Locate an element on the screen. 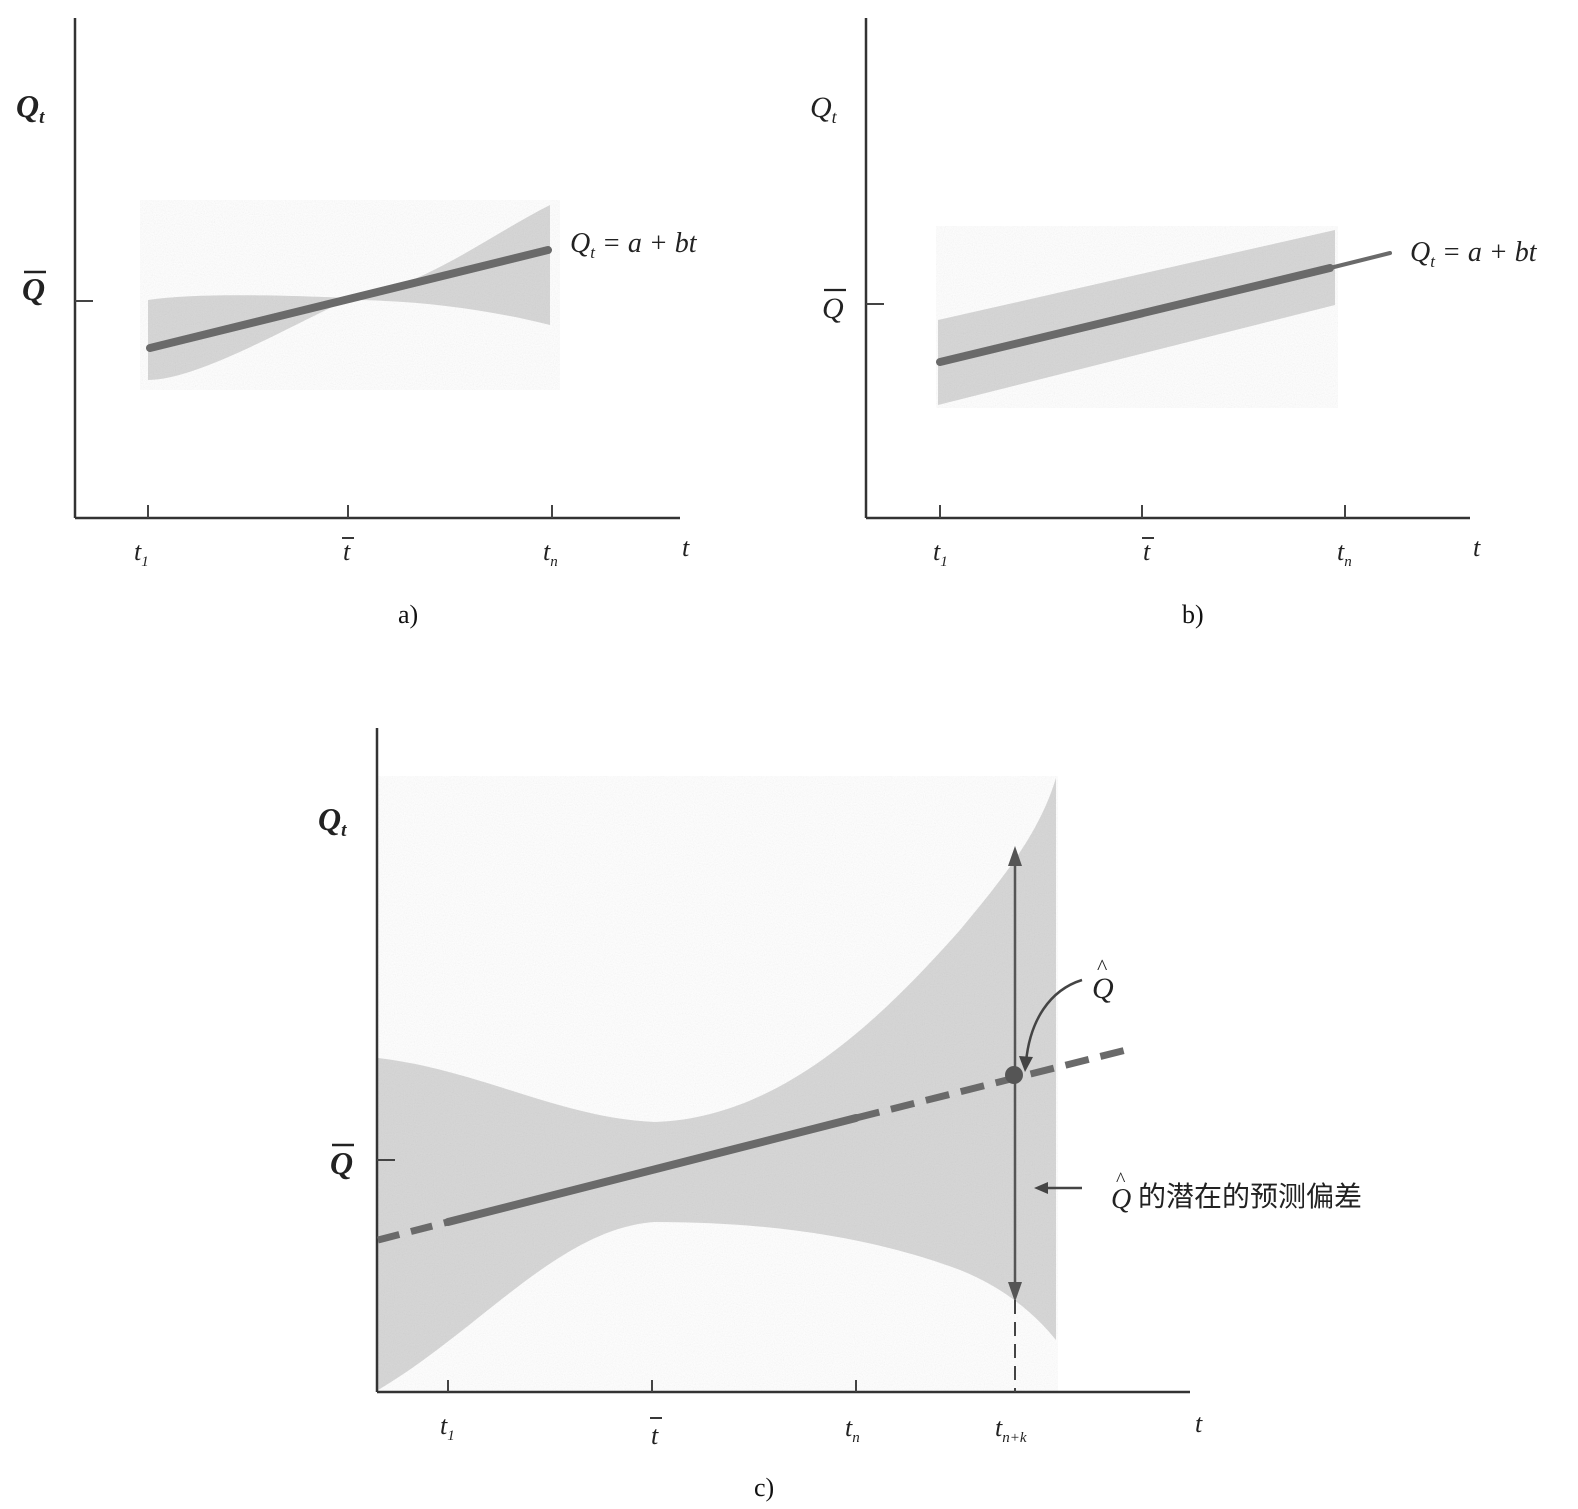  panel-c-error-arrow-icon is located at coordinates (1041, 1188).